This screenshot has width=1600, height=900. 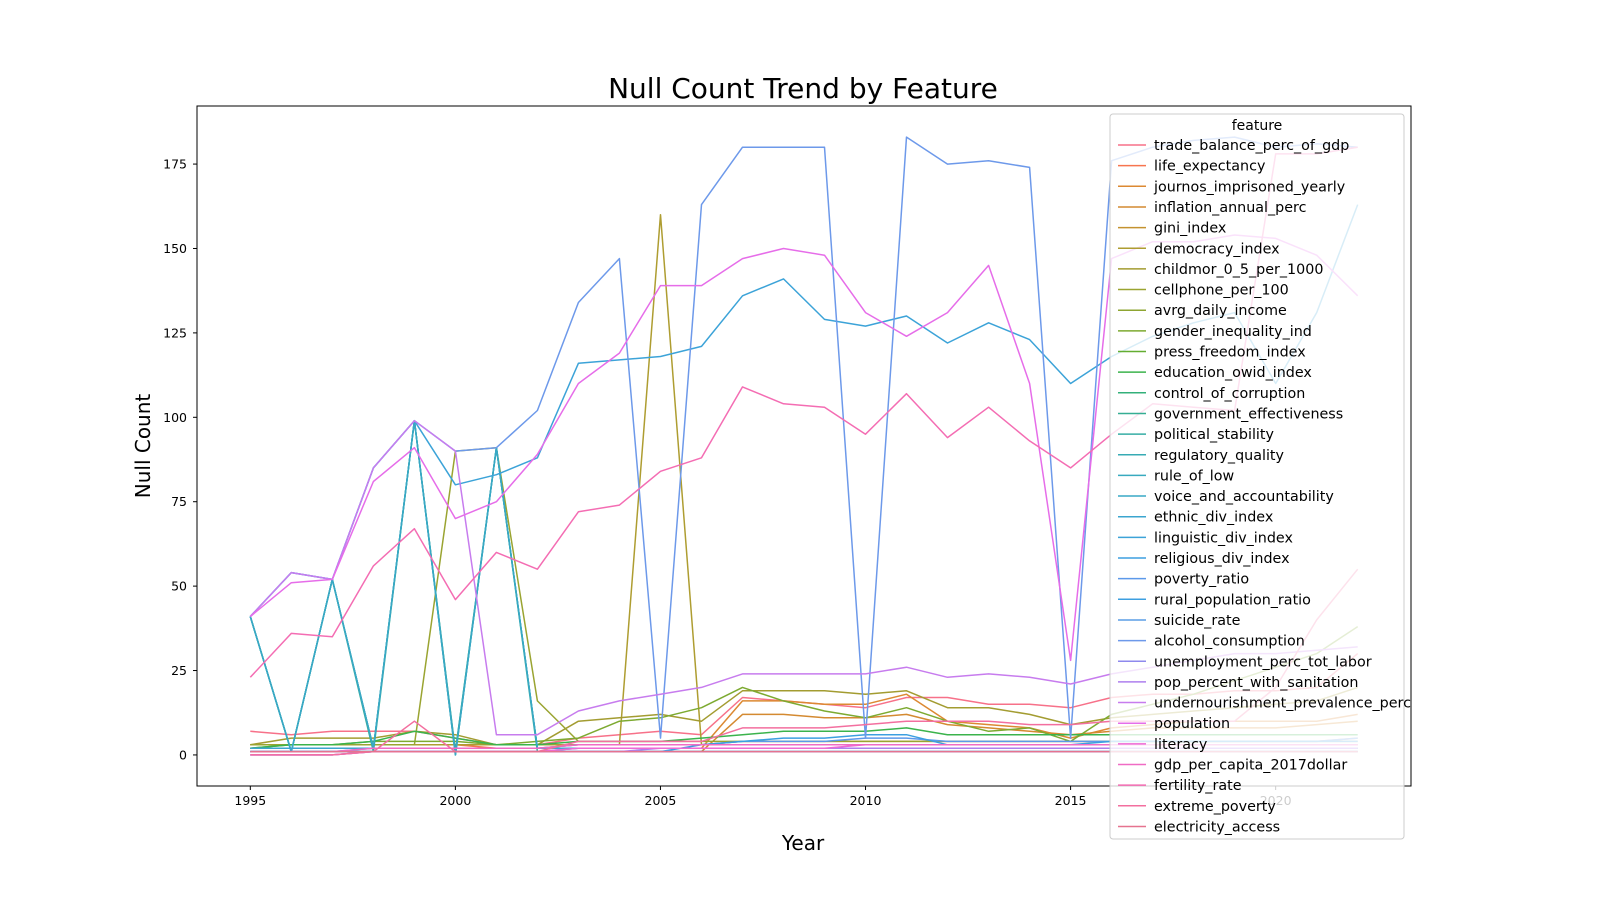 What do you see at coordinates (1190, 229) in the screenshot?
I see `legend-label: gini_index` at bounding box center [1190, 229].